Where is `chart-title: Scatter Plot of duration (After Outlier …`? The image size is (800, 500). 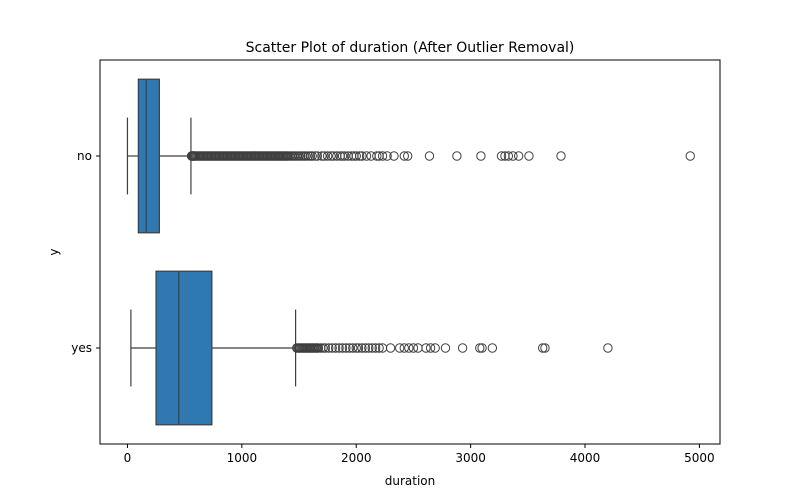
chart-title: Scatter Plot of duration (After Outlier … is located at coordinates (410, 48).